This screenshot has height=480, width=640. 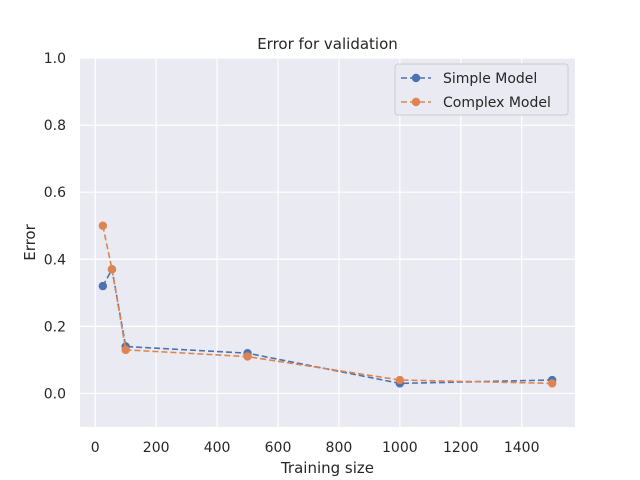 What do you see at coordinates (30, 241) in the screenshot?
I see `y-axis-title: Error` at bounding box center [30, 241].